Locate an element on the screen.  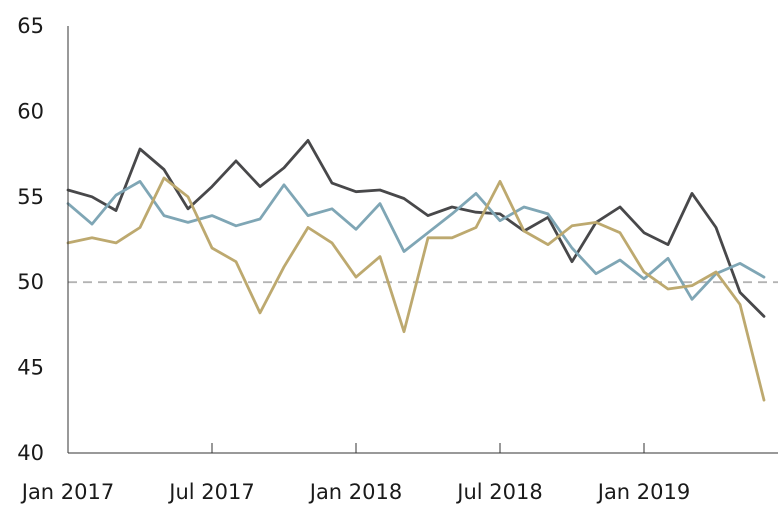
x-tick-label: Jan 2018 is located at coordinates (355, 492).